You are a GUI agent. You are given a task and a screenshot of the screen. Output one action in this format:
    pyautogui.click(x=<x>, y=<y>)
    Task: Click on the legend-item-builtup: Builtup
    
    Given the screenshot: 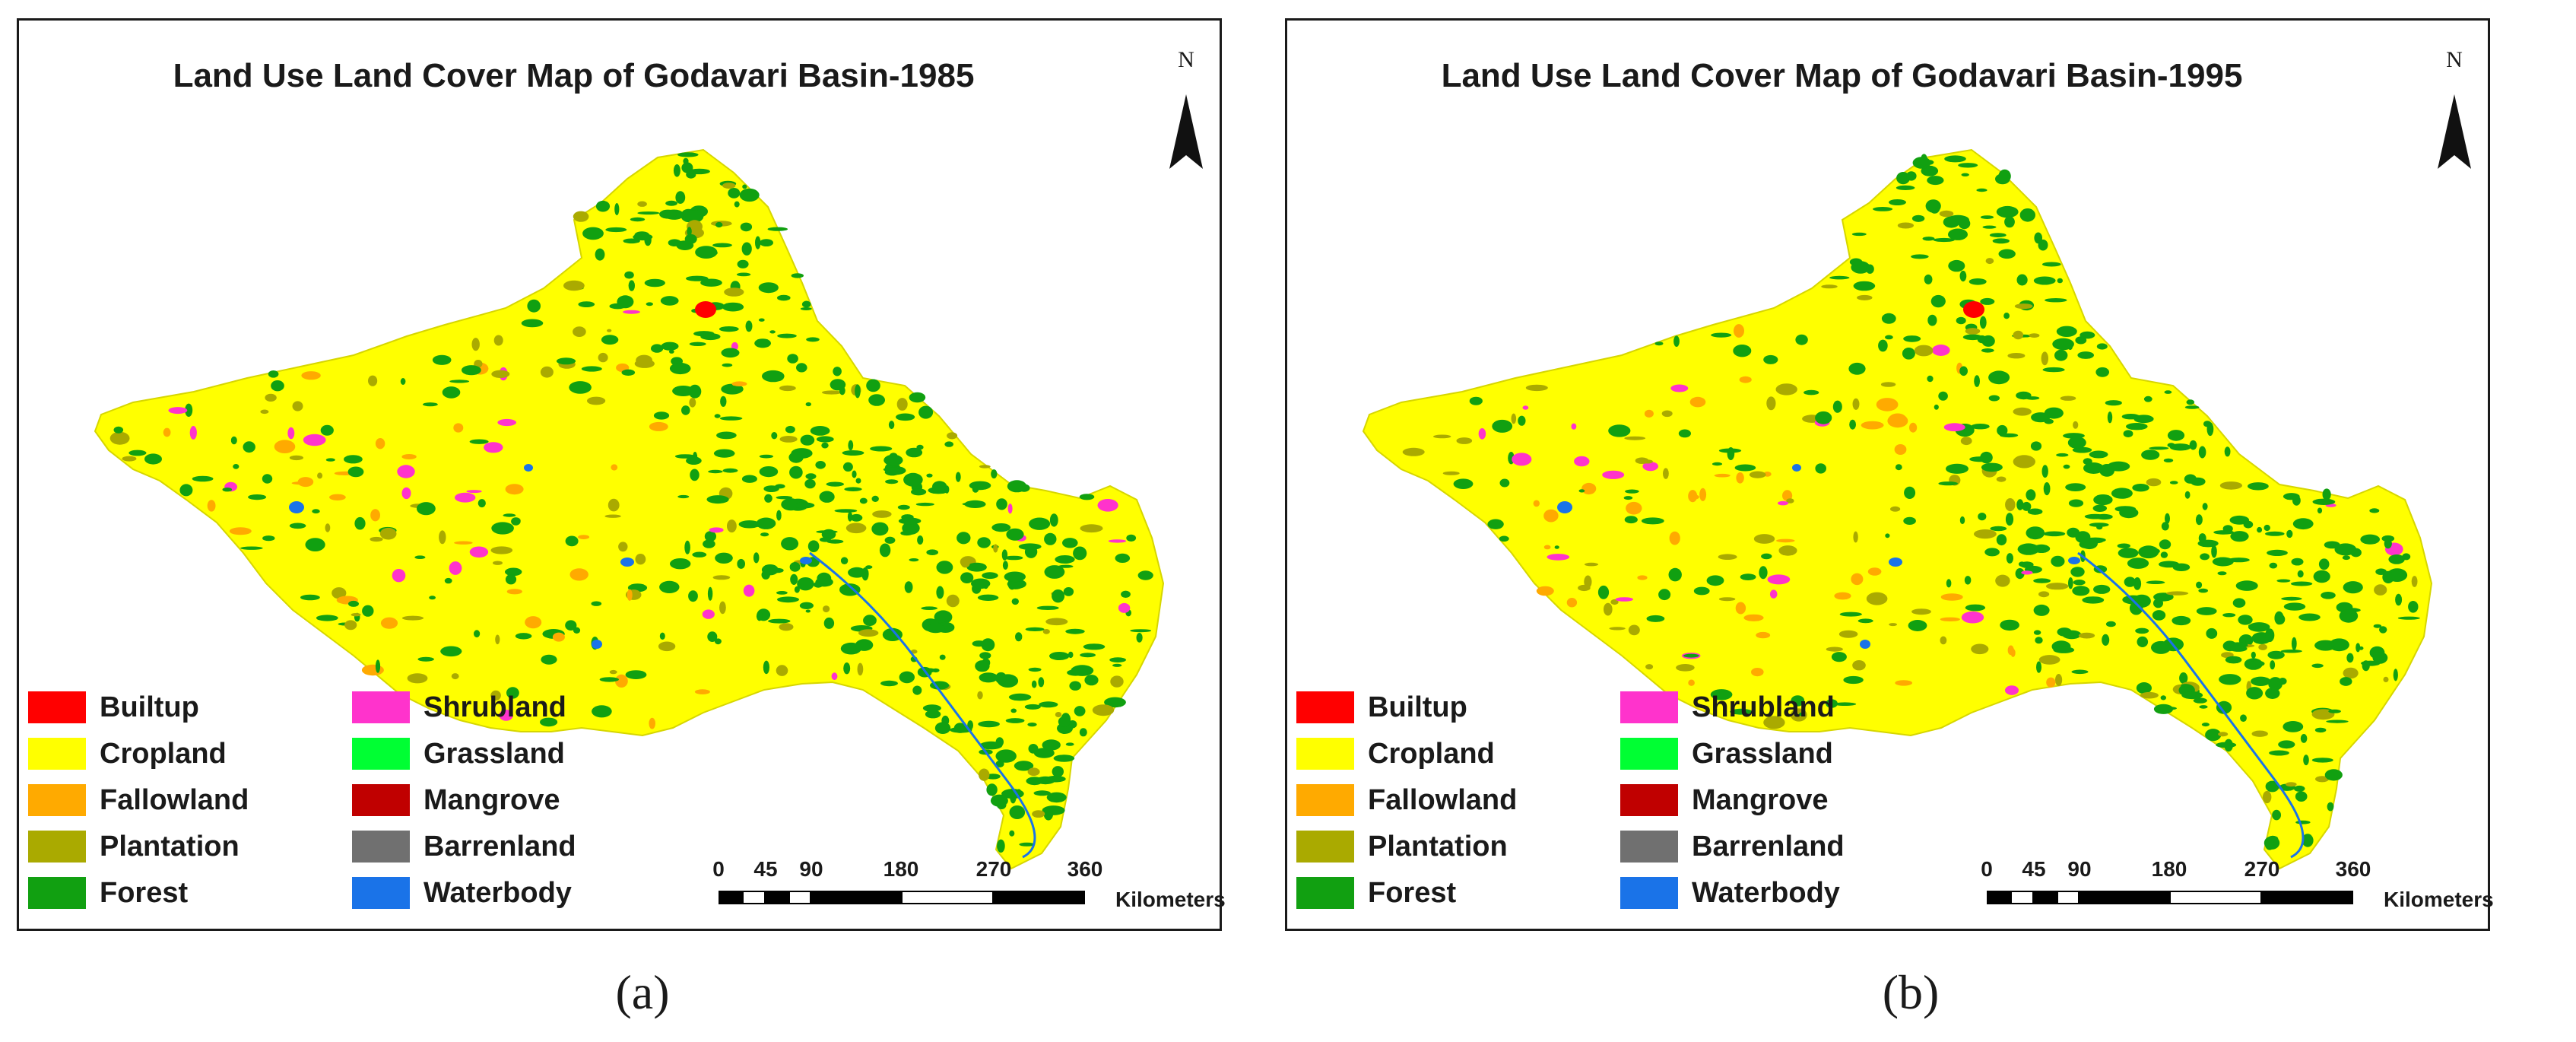 What is the action you would take?
    pyautogui.click(x=1458, y=707)
    